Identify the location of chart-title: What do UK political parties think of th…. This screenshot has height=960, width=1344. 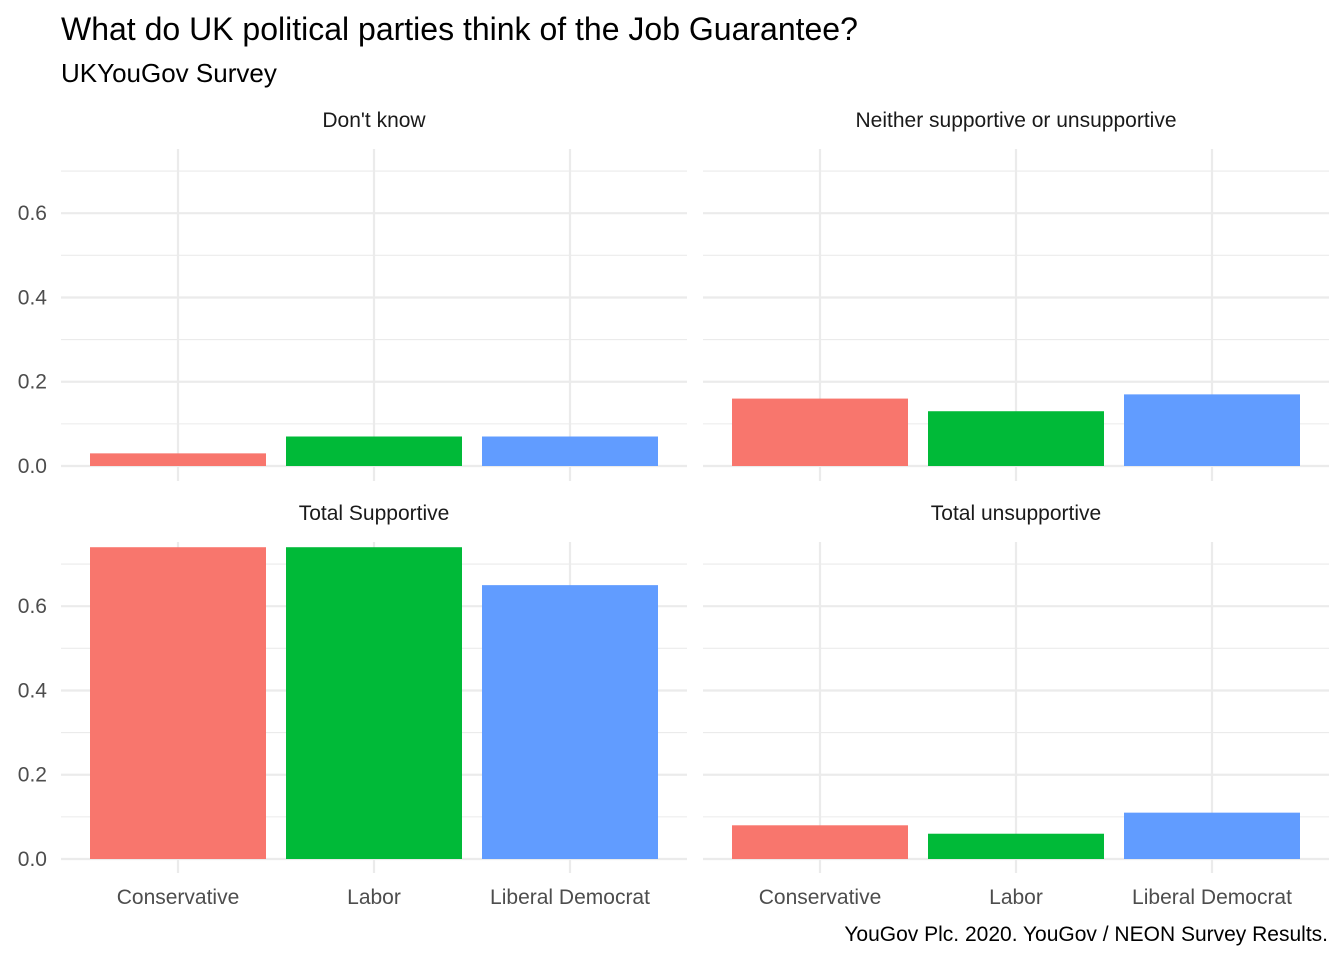
(459, 29).